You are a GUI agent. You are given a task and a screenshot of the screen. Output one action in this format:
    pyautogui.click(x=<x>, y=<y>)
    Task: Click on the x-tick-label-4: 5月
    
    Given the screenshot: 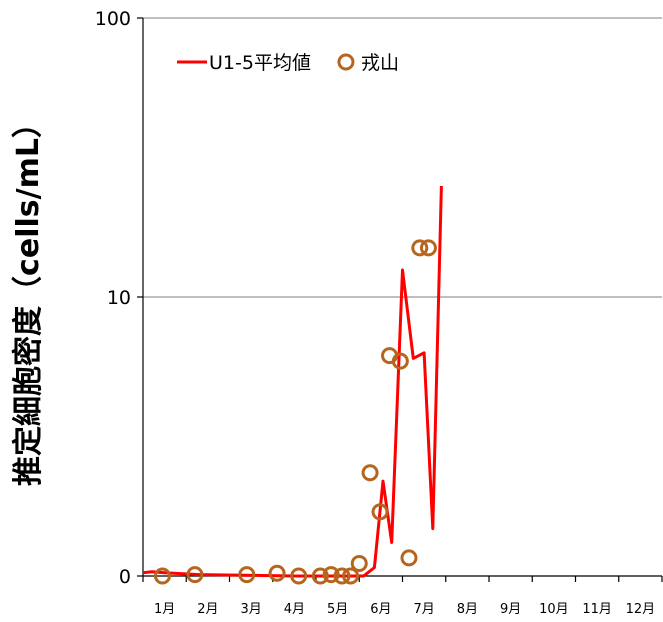 What is the action you would take?
    pyautogui.click(x=337, y=609)
    